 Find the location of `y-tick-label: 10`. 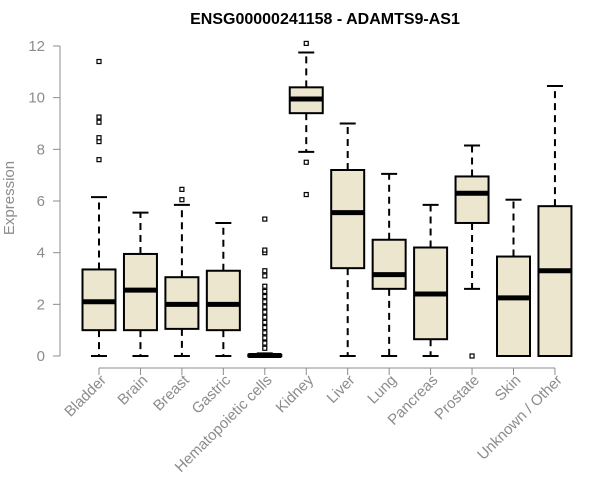

y-tick-label: 10 is located at coordinates (36, 98).